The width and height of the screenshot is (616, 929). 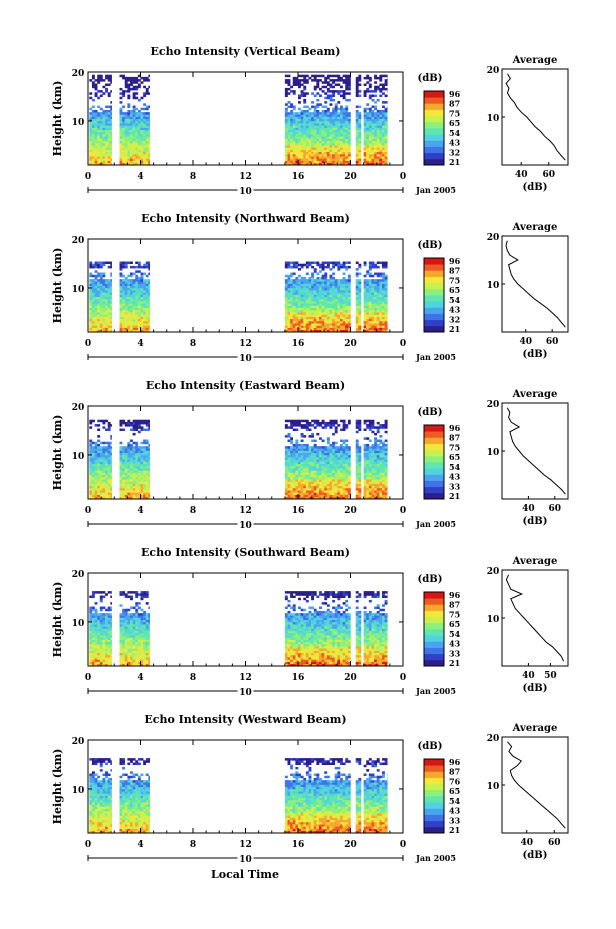 What do you see at coordinates (298, 177) in the screenshot?
I see `x-tick-label: 16` at bounding box center [298, 177].